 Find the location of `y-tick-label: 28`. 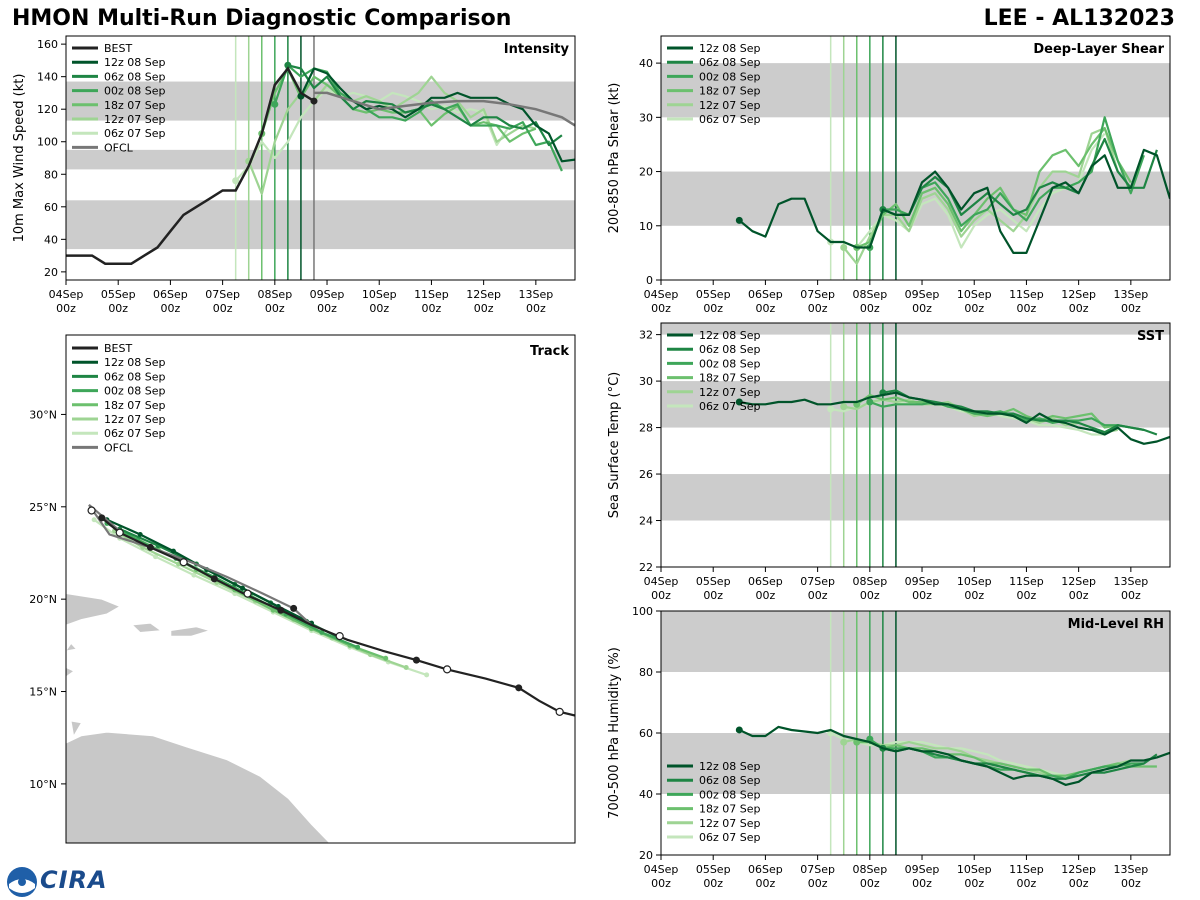

y-tick-label: 28 is located at coordinates (646, 428).